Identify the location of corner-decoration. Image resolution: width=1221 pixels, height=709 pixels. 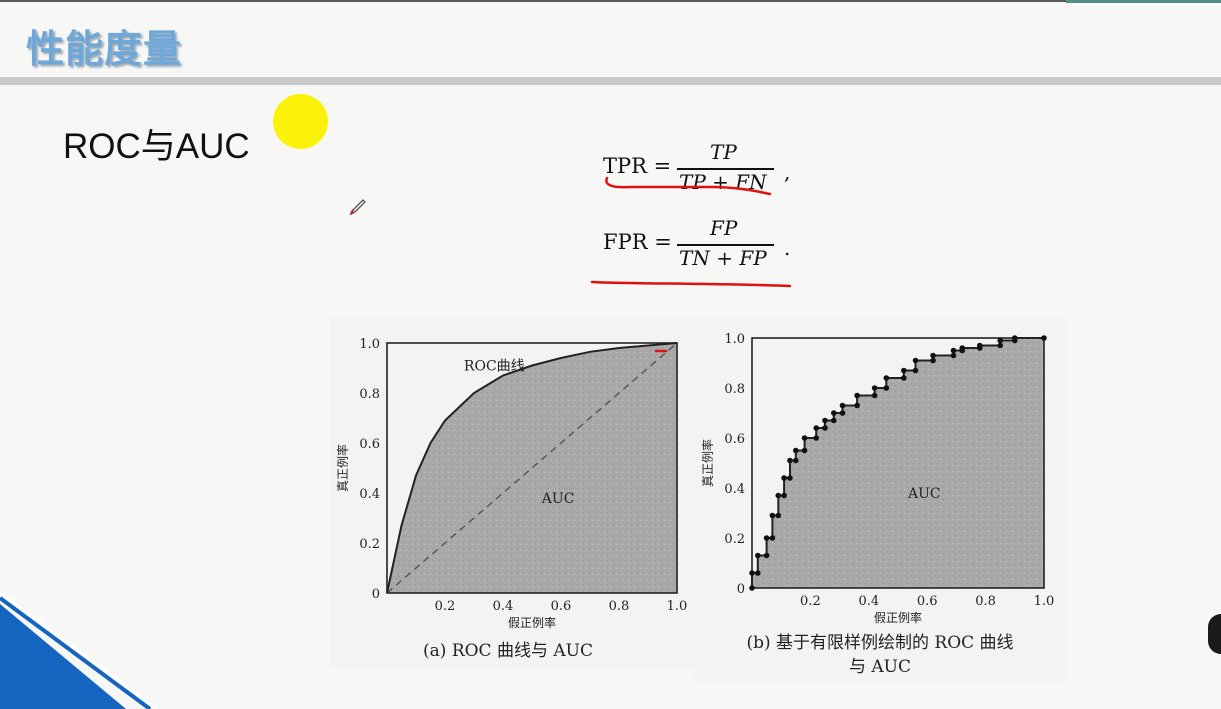
(79, 650).